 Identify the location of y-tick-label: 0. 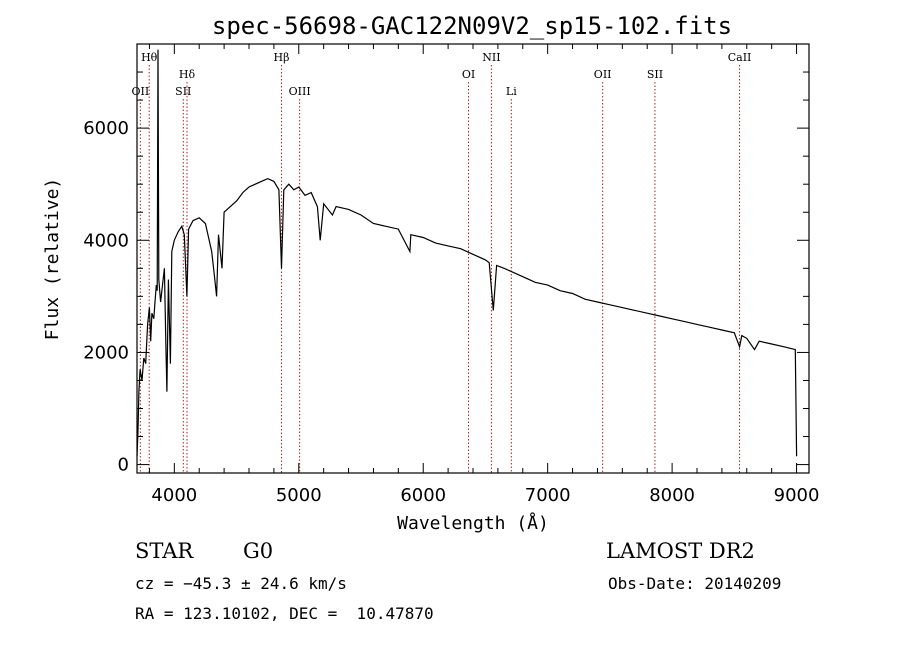
(123, 465).